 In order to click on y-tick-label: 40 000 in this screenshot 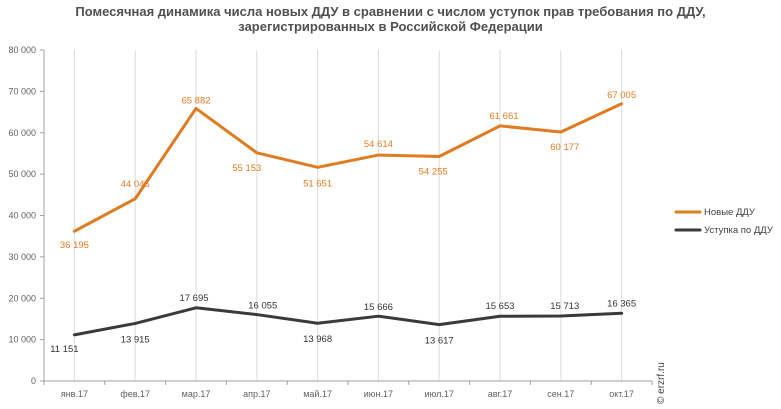, I will do `click(22, 216)`.